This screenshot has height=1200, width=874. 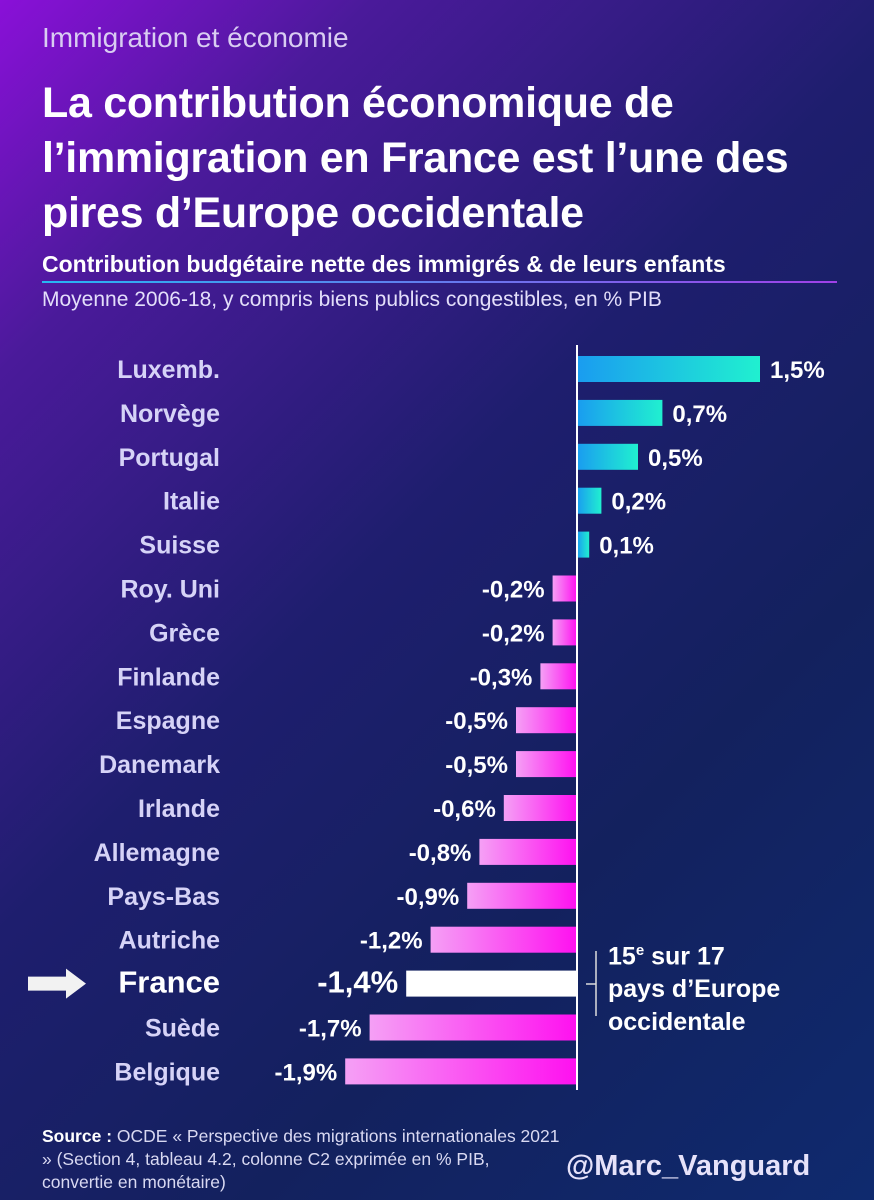 I want to click on value-label: -0,8%, so click(x=440, y=853).